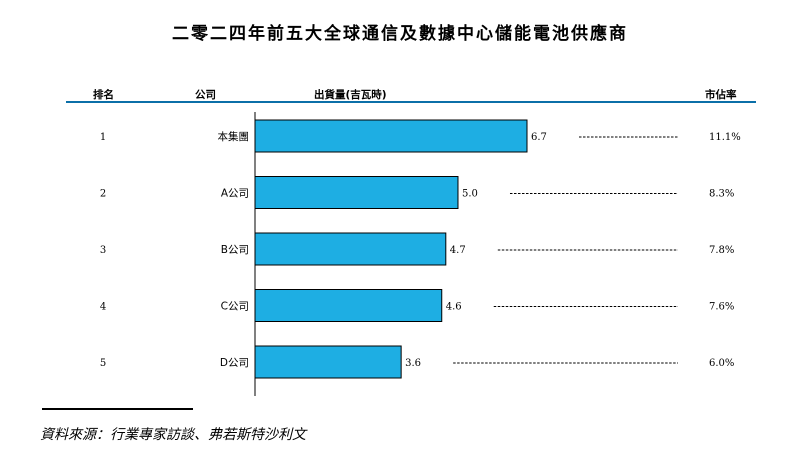  Describe the element at coordinates (721, 363) in the screenshot. I see `market-share-label: 6.0%` at that location.